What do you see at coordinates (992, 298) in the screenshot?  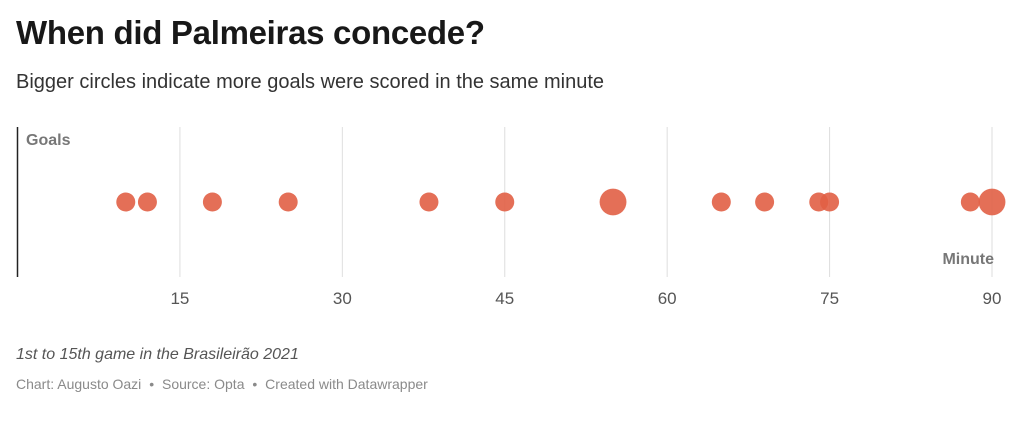 I see `x-tick-label: 90` at bounding box center [992, 298].